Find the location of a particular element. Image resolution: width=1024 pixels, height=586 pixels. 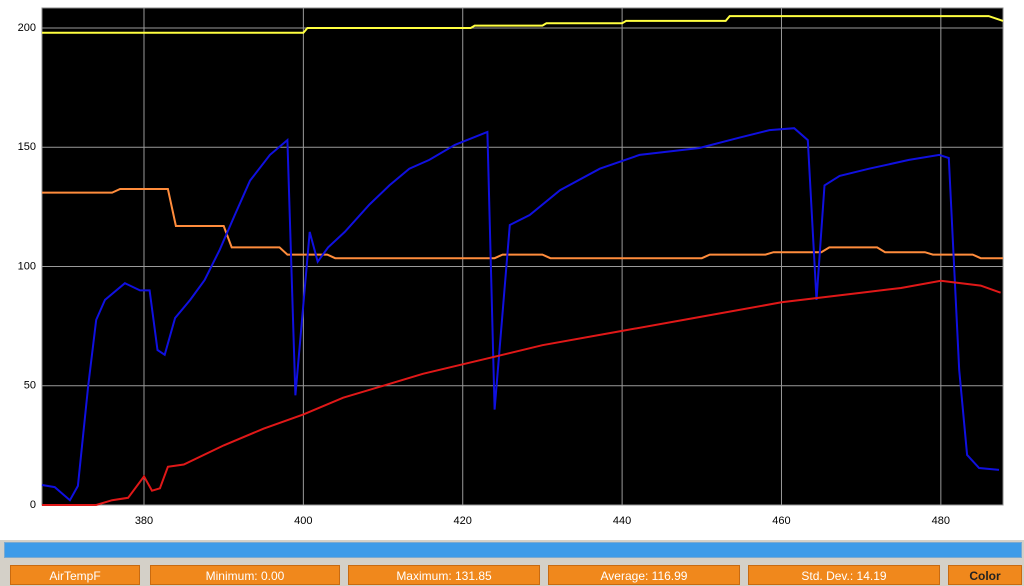

status-button: Maximum: 131.85 is located at coordinates (444, 575).